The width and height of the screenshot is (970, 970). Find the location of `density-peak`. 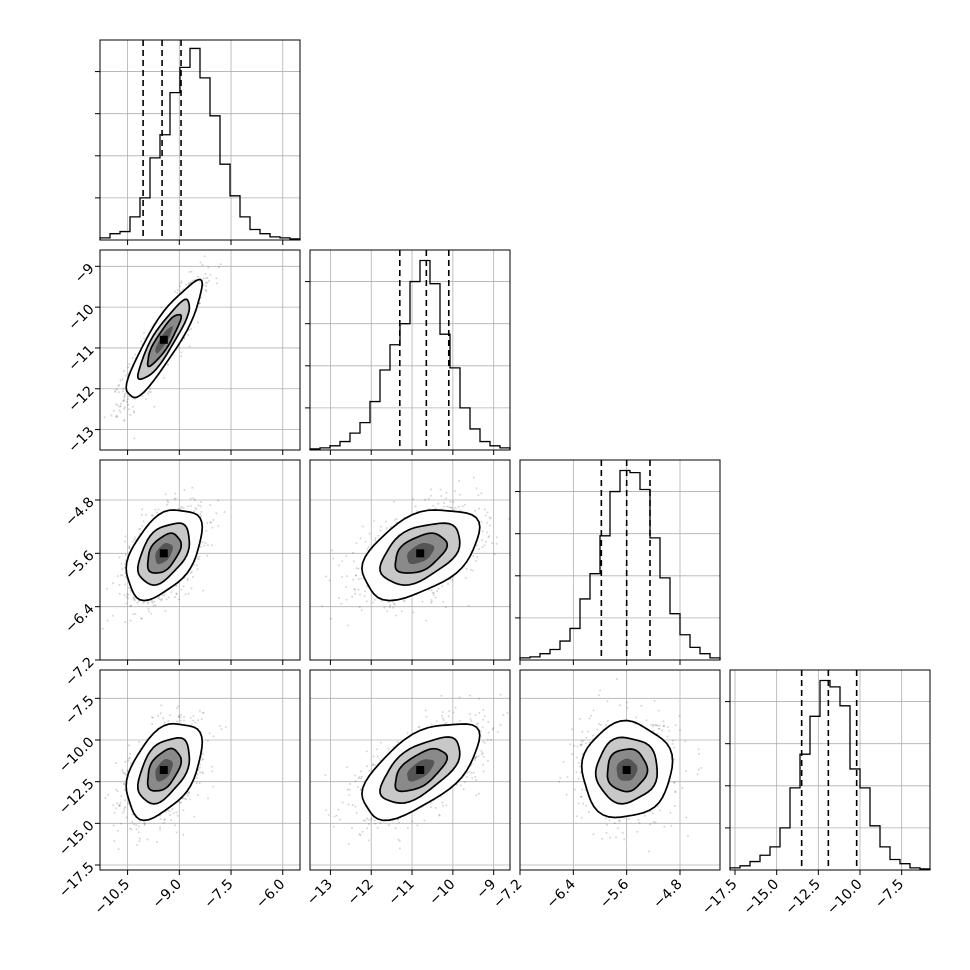

density-peak is located at coordinates (163, 553).